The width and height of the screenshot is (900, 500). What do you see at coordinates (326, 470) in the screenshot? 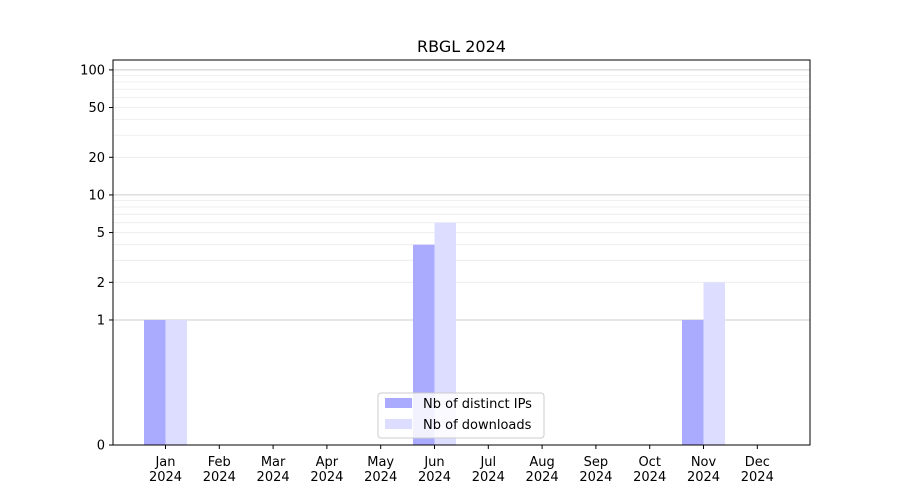
I see `x-tick-label: Apr 2024` at bounding box center [326, 470].